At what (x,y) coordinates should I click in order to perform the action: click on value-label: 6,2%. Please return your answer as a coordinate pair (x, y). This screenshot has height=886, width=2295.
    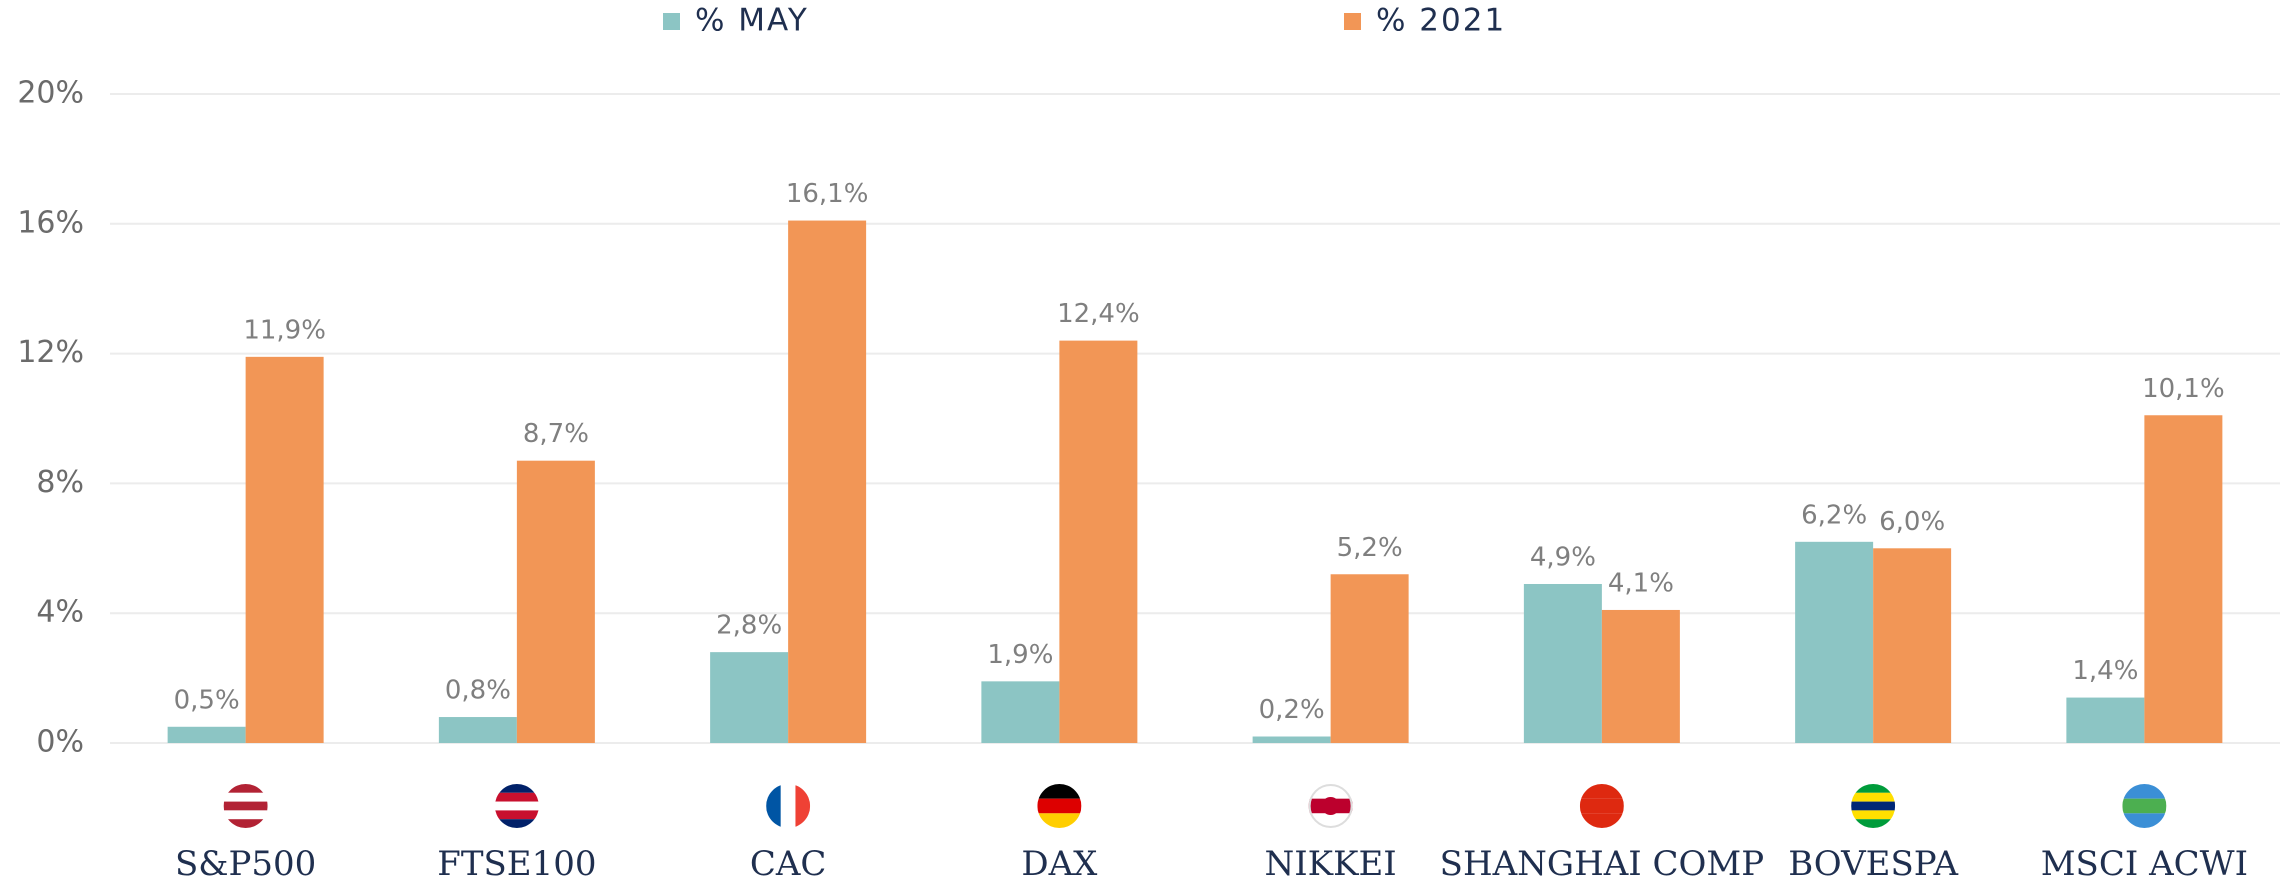
    Looking at the image, I should click on (1834, 515).